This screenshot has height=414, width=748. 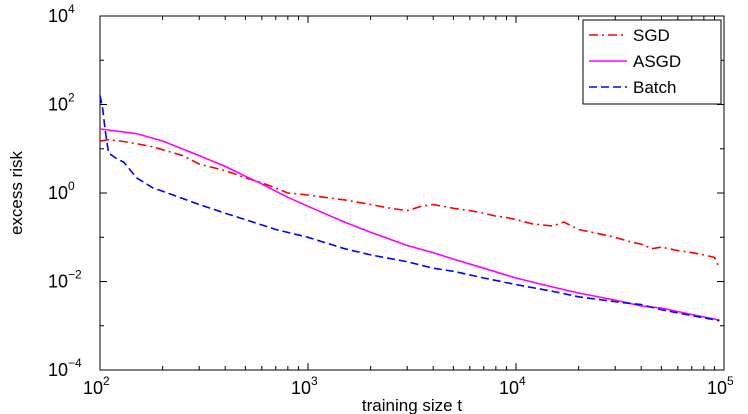 What do you see at coordinates (304, 386) in the screenshot?
I see `x-tick-label: 10³` at bounding box center [304, 386].